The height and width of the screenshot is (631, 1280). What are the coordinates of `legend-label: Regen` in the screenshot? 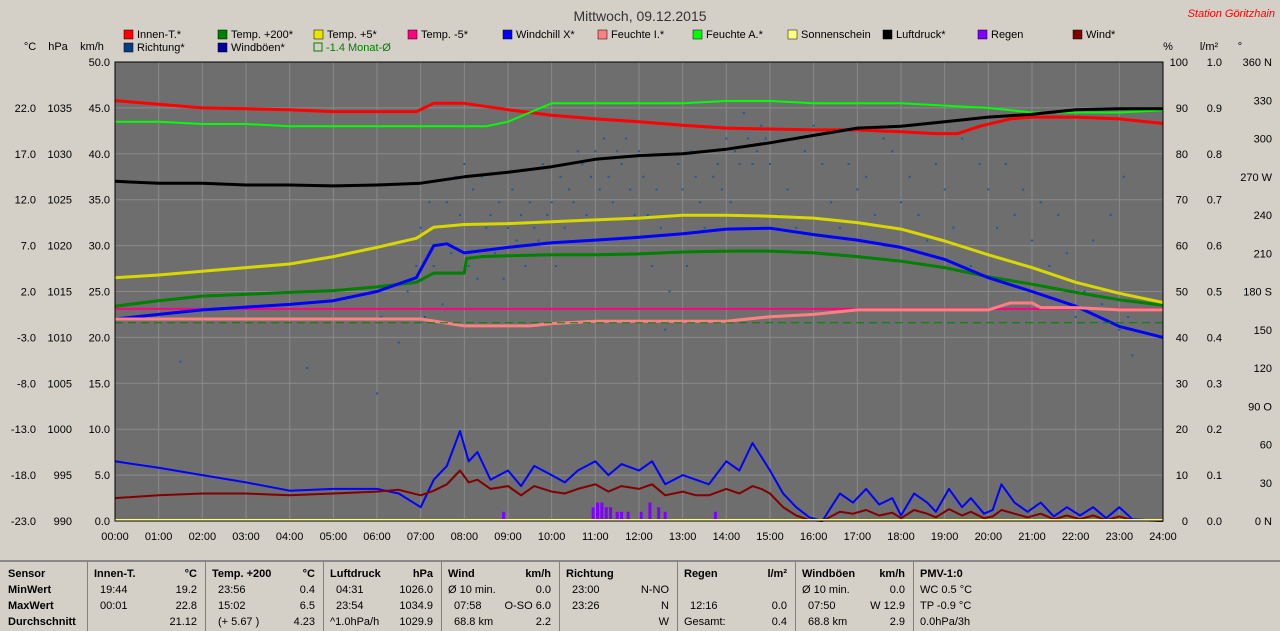 It's located at (1007, 35).